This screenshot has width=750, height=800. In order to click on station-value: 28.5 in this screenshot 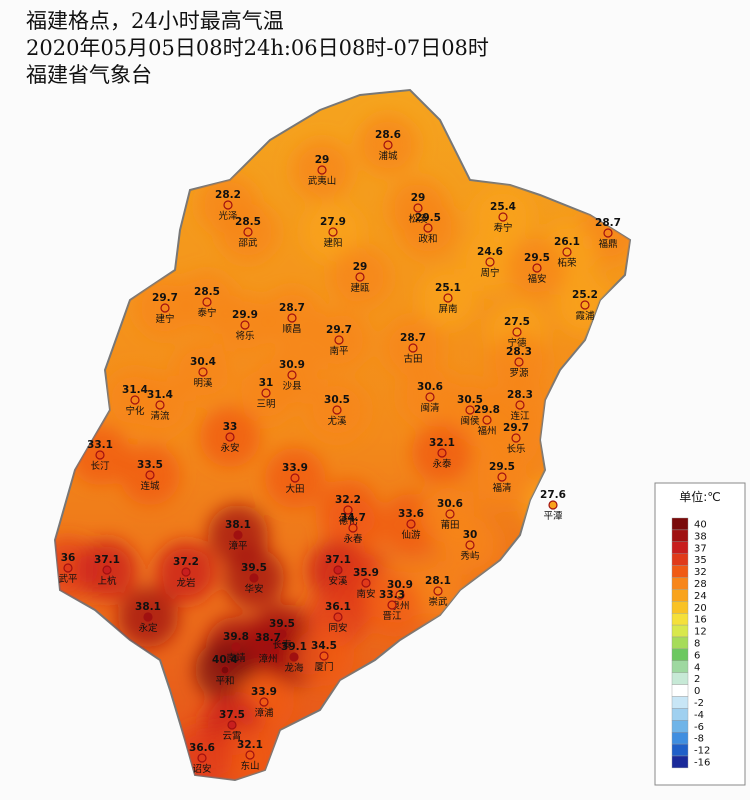, I will do `click(207, 292)`.